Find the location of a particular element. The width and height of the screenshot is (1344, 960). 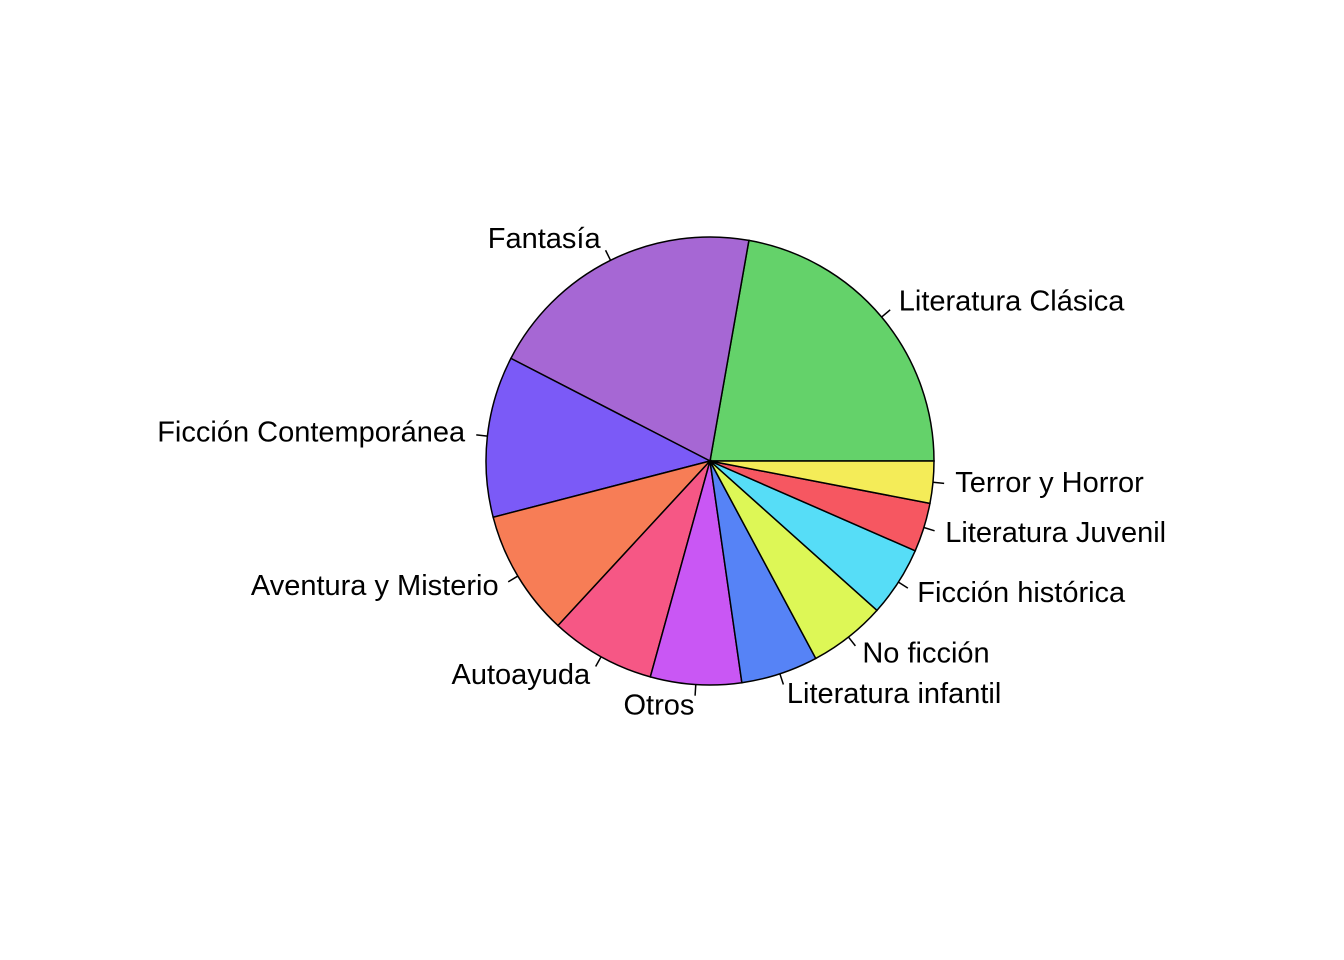

pie-slice-autoayuda is located at coordinates (633, 569).